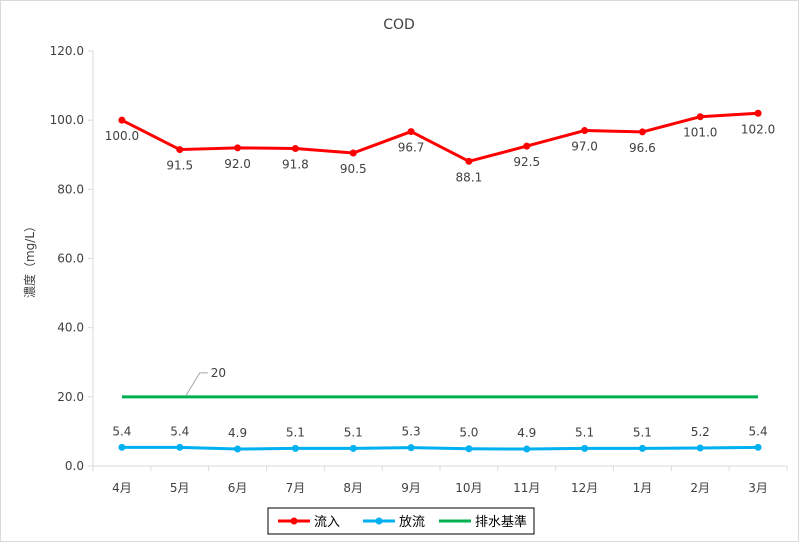 This screenshot has height=545, width=799. I want to click on x-tick-label: 7月, so click(296, 488).